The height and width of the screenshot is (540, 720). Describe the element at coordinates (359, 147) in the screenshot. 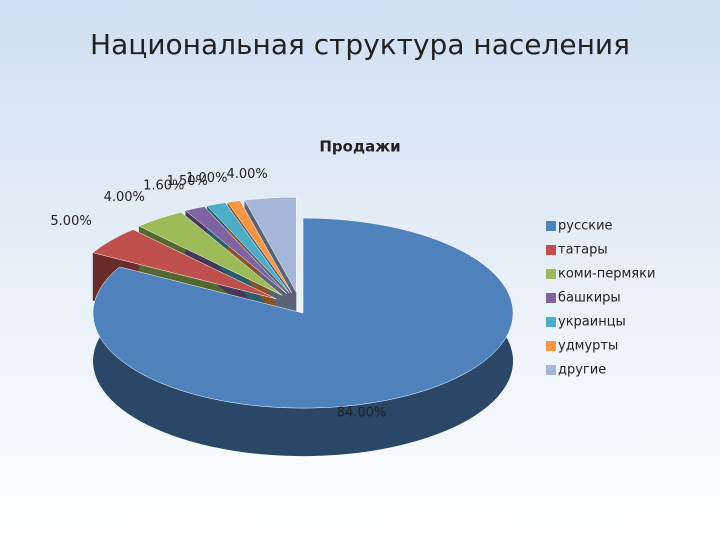

I see `chart-title: Продажи` at that location.